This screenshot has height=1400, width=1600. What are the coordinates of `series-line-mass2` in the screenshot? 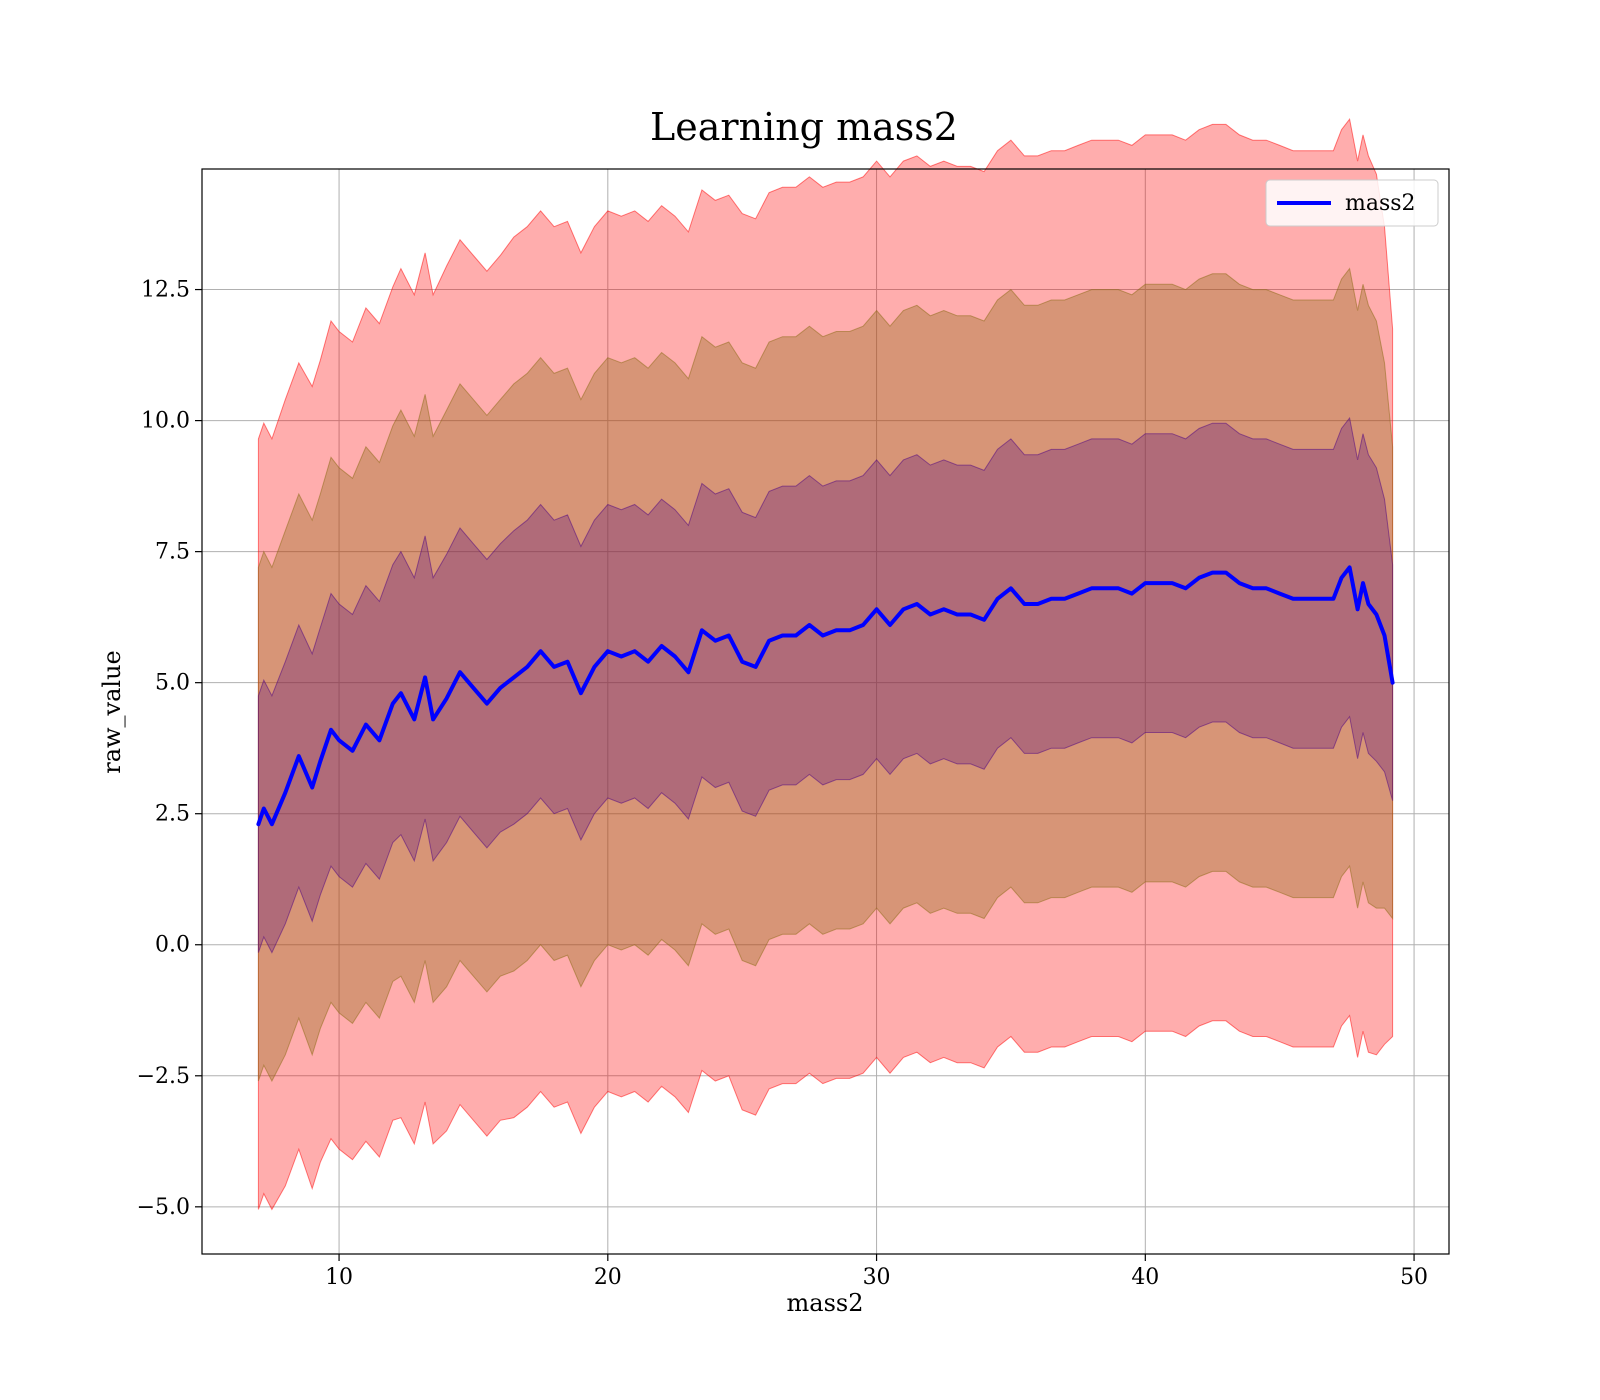 It's located at (825, 696).